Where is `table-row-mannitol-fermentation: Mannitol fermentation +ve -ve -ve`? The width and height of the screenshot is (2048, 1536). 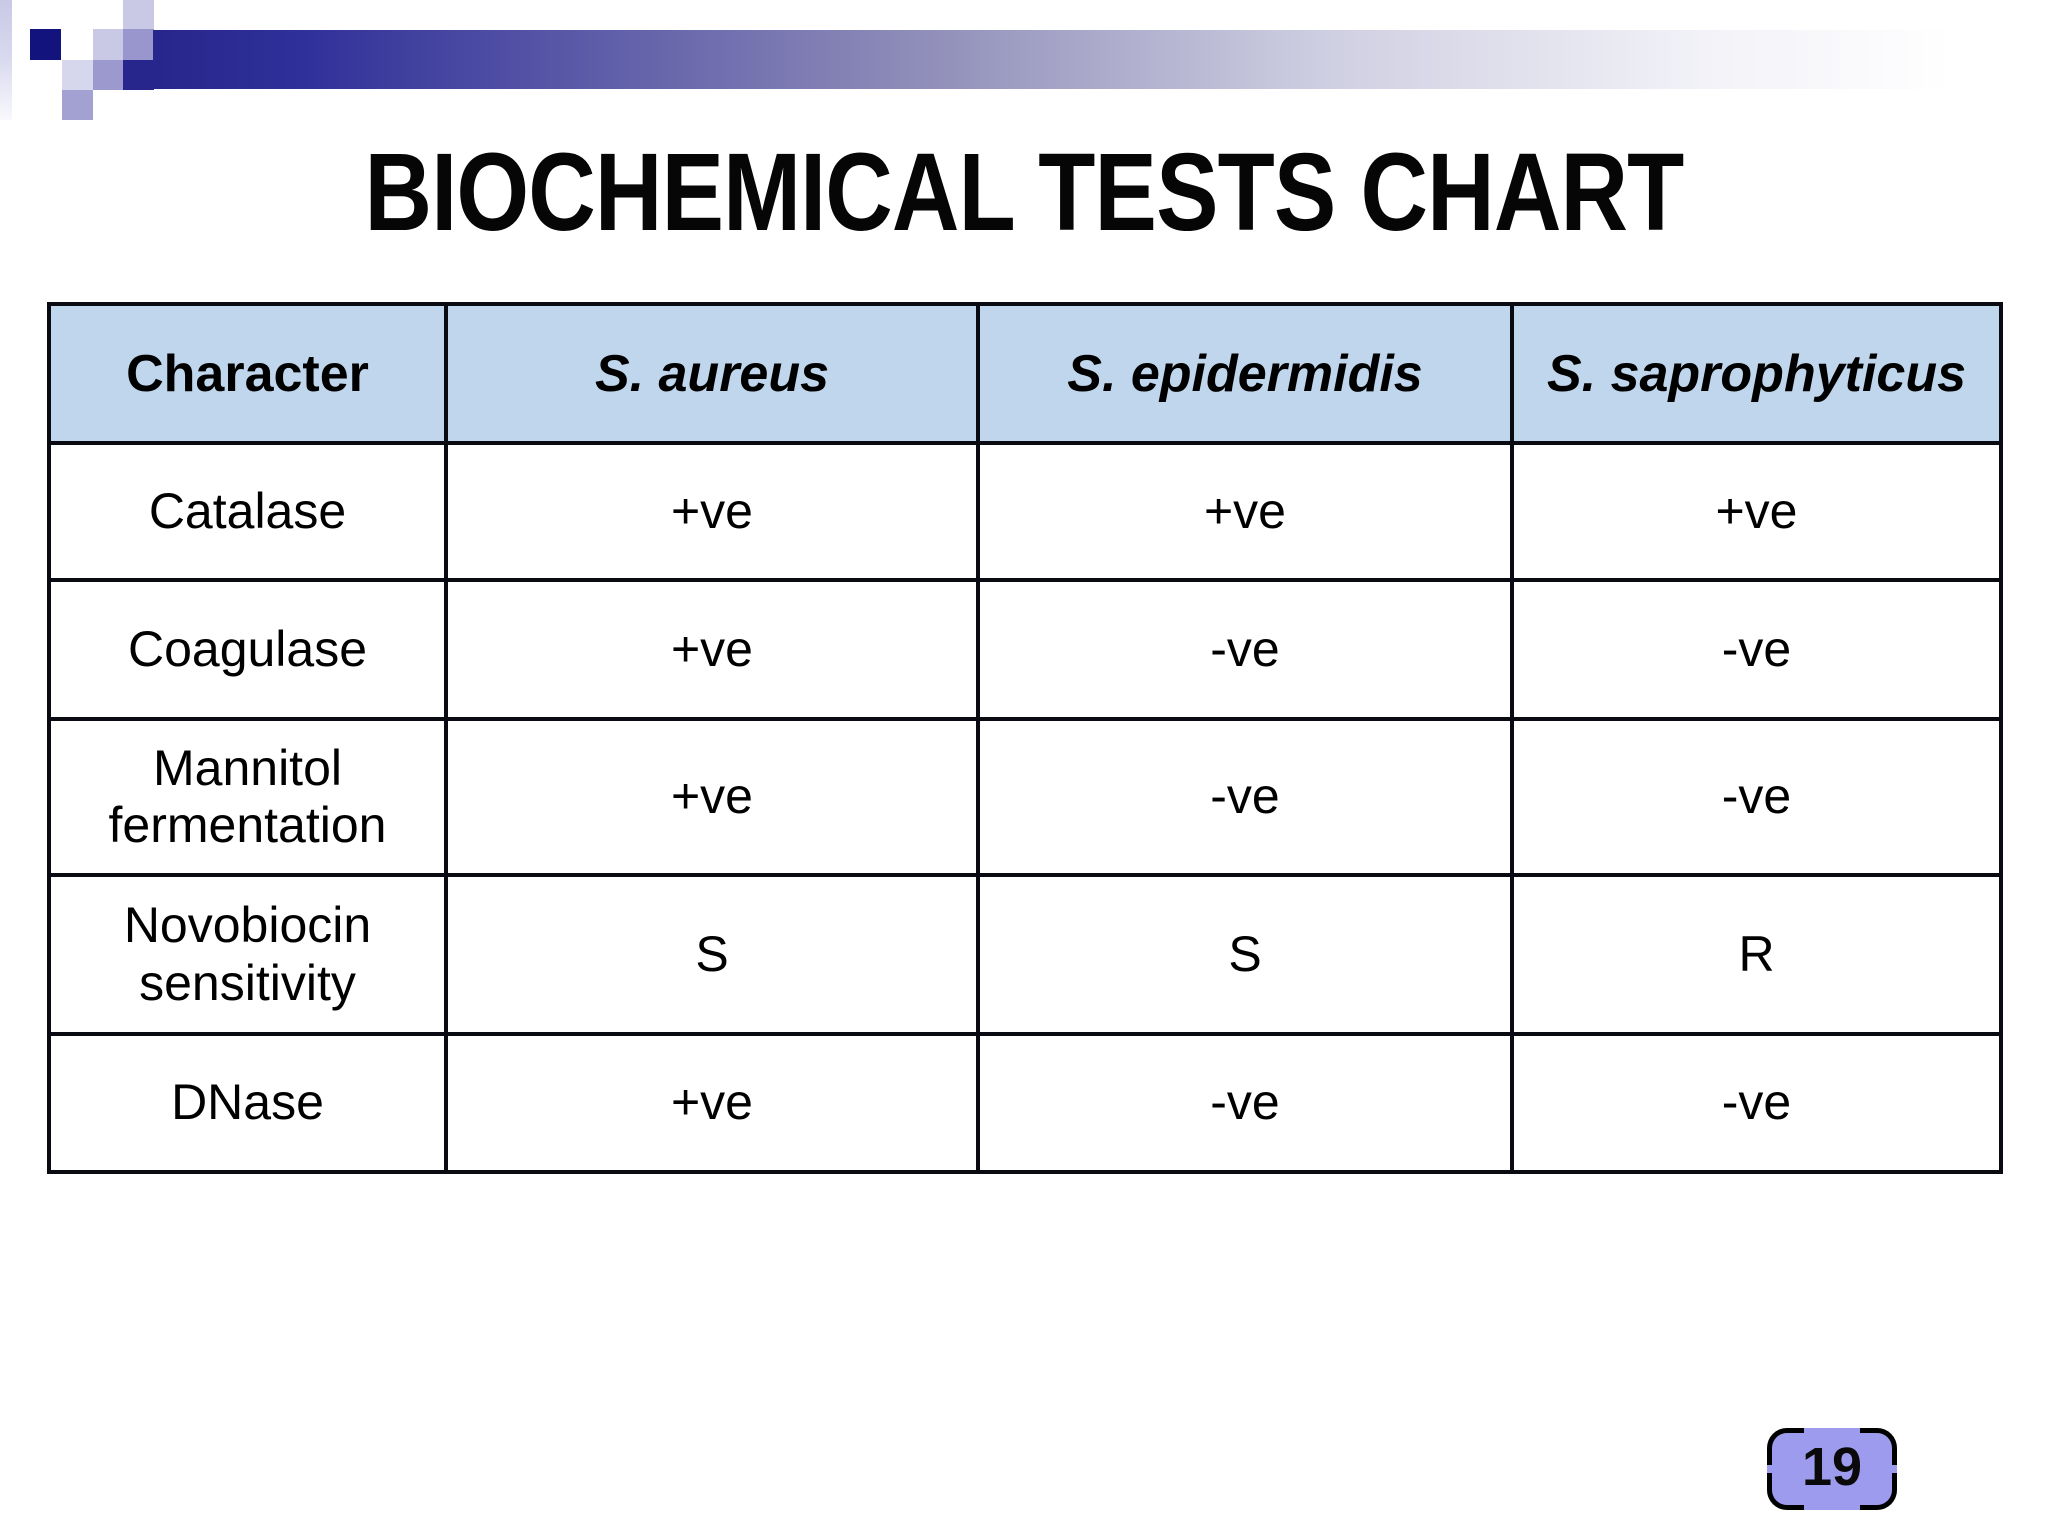
table-row-mannitol-fermentation: Mannitol fermentation +ve -ve -ve is located at coordinates (1025, 797).